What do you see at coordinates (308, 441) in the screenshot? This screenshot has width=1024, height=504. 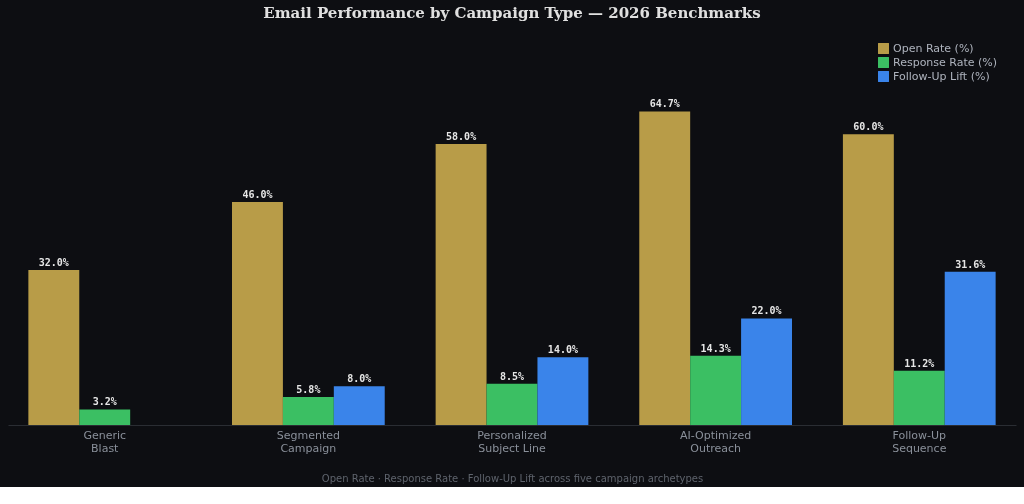 I see `x-tick-label: Segmented Campaign` at bounding box center [308, 441].